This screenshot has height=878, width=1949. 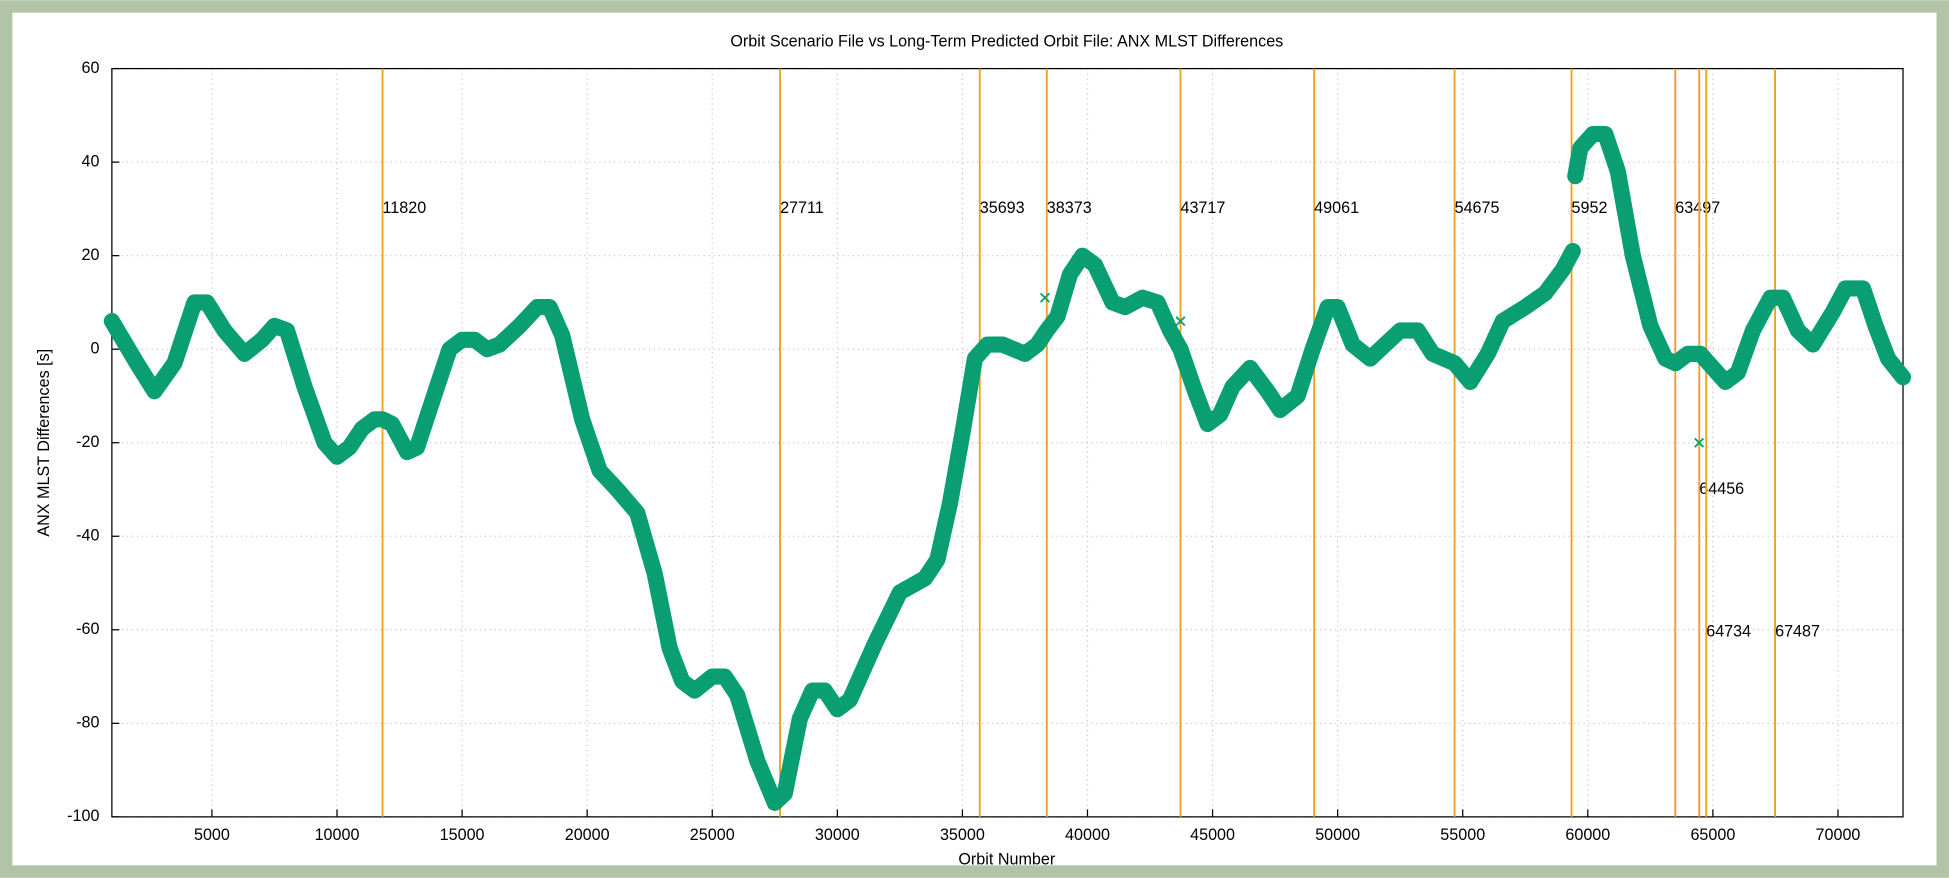 What do you see at coordinates (712, 835) in the screenshot?
I see `x-tick-label: 25000` at bounding box center [712, 835].